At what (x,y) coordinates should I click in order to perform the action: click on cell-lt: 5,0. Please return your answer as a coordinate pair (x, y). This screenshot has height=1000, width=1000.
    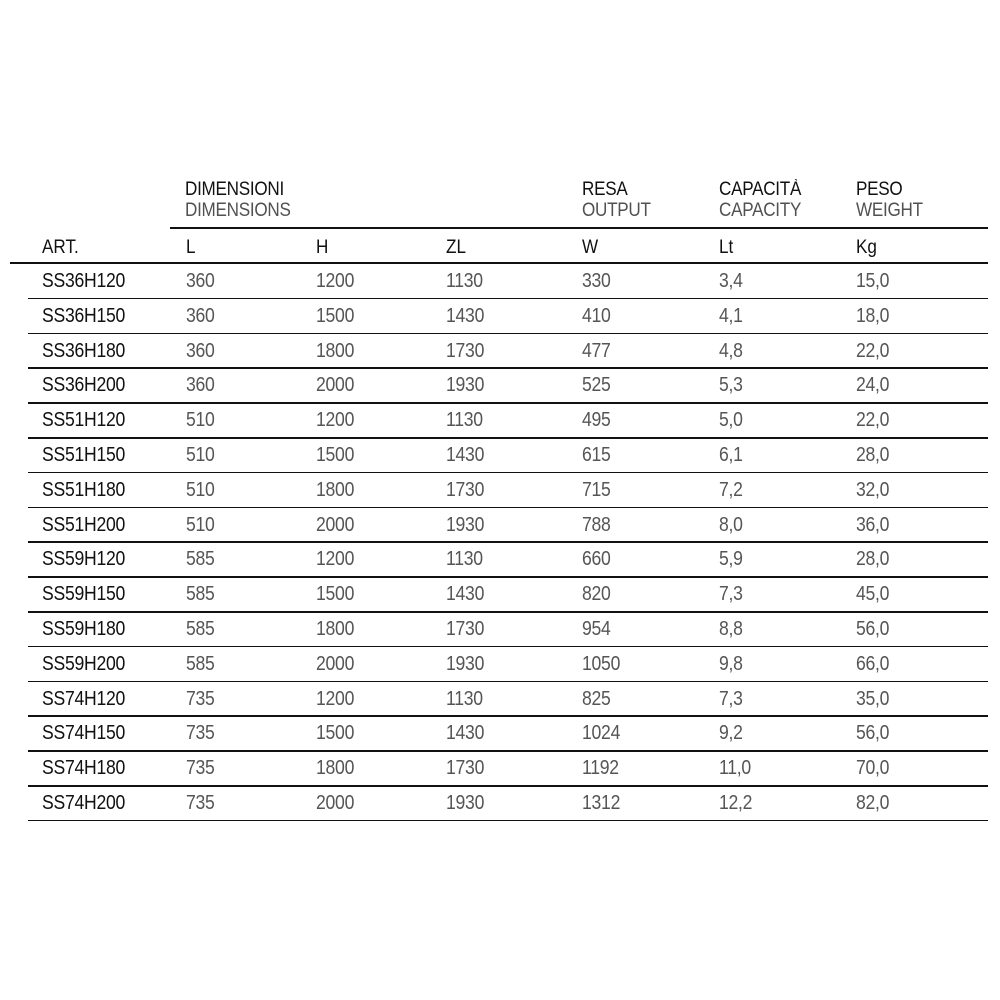
    Looking at the image, I should click on (731, 420).